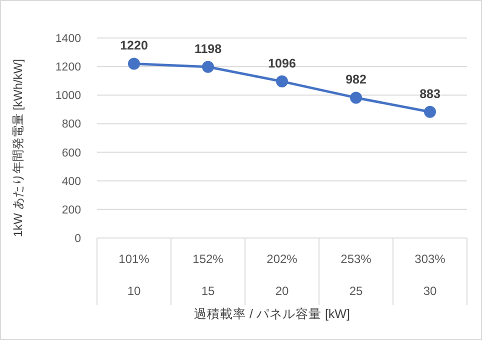 This screenshot has width=482, height=340. Describe the element at coordinates (272, 313) in the screenshot. I see `x-axis-title: 過積載率 / パネル容量 [kW]` at that location.